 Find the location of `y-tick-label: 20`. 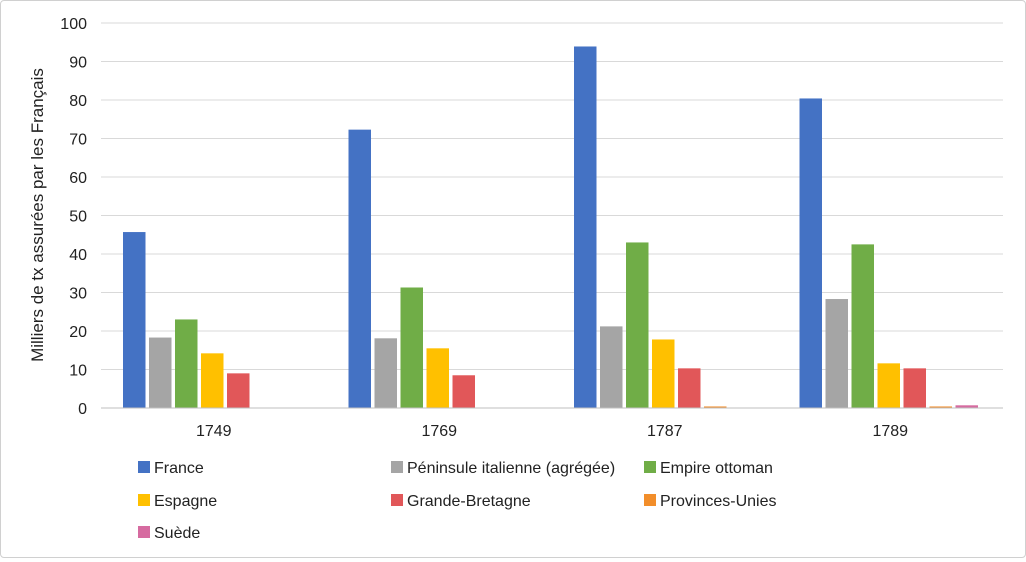

y-tick-label: 20 is located at coordinates (78, 332).